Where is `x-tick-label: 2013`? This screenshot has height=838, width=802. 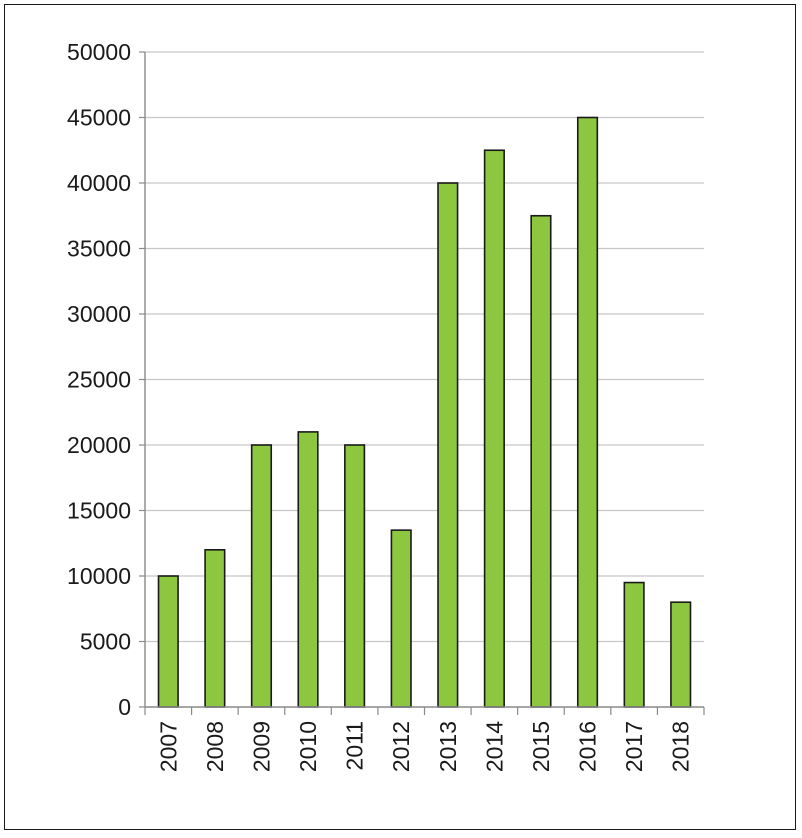 x-tick-label: 2013 is located at coordinates (448, 746).